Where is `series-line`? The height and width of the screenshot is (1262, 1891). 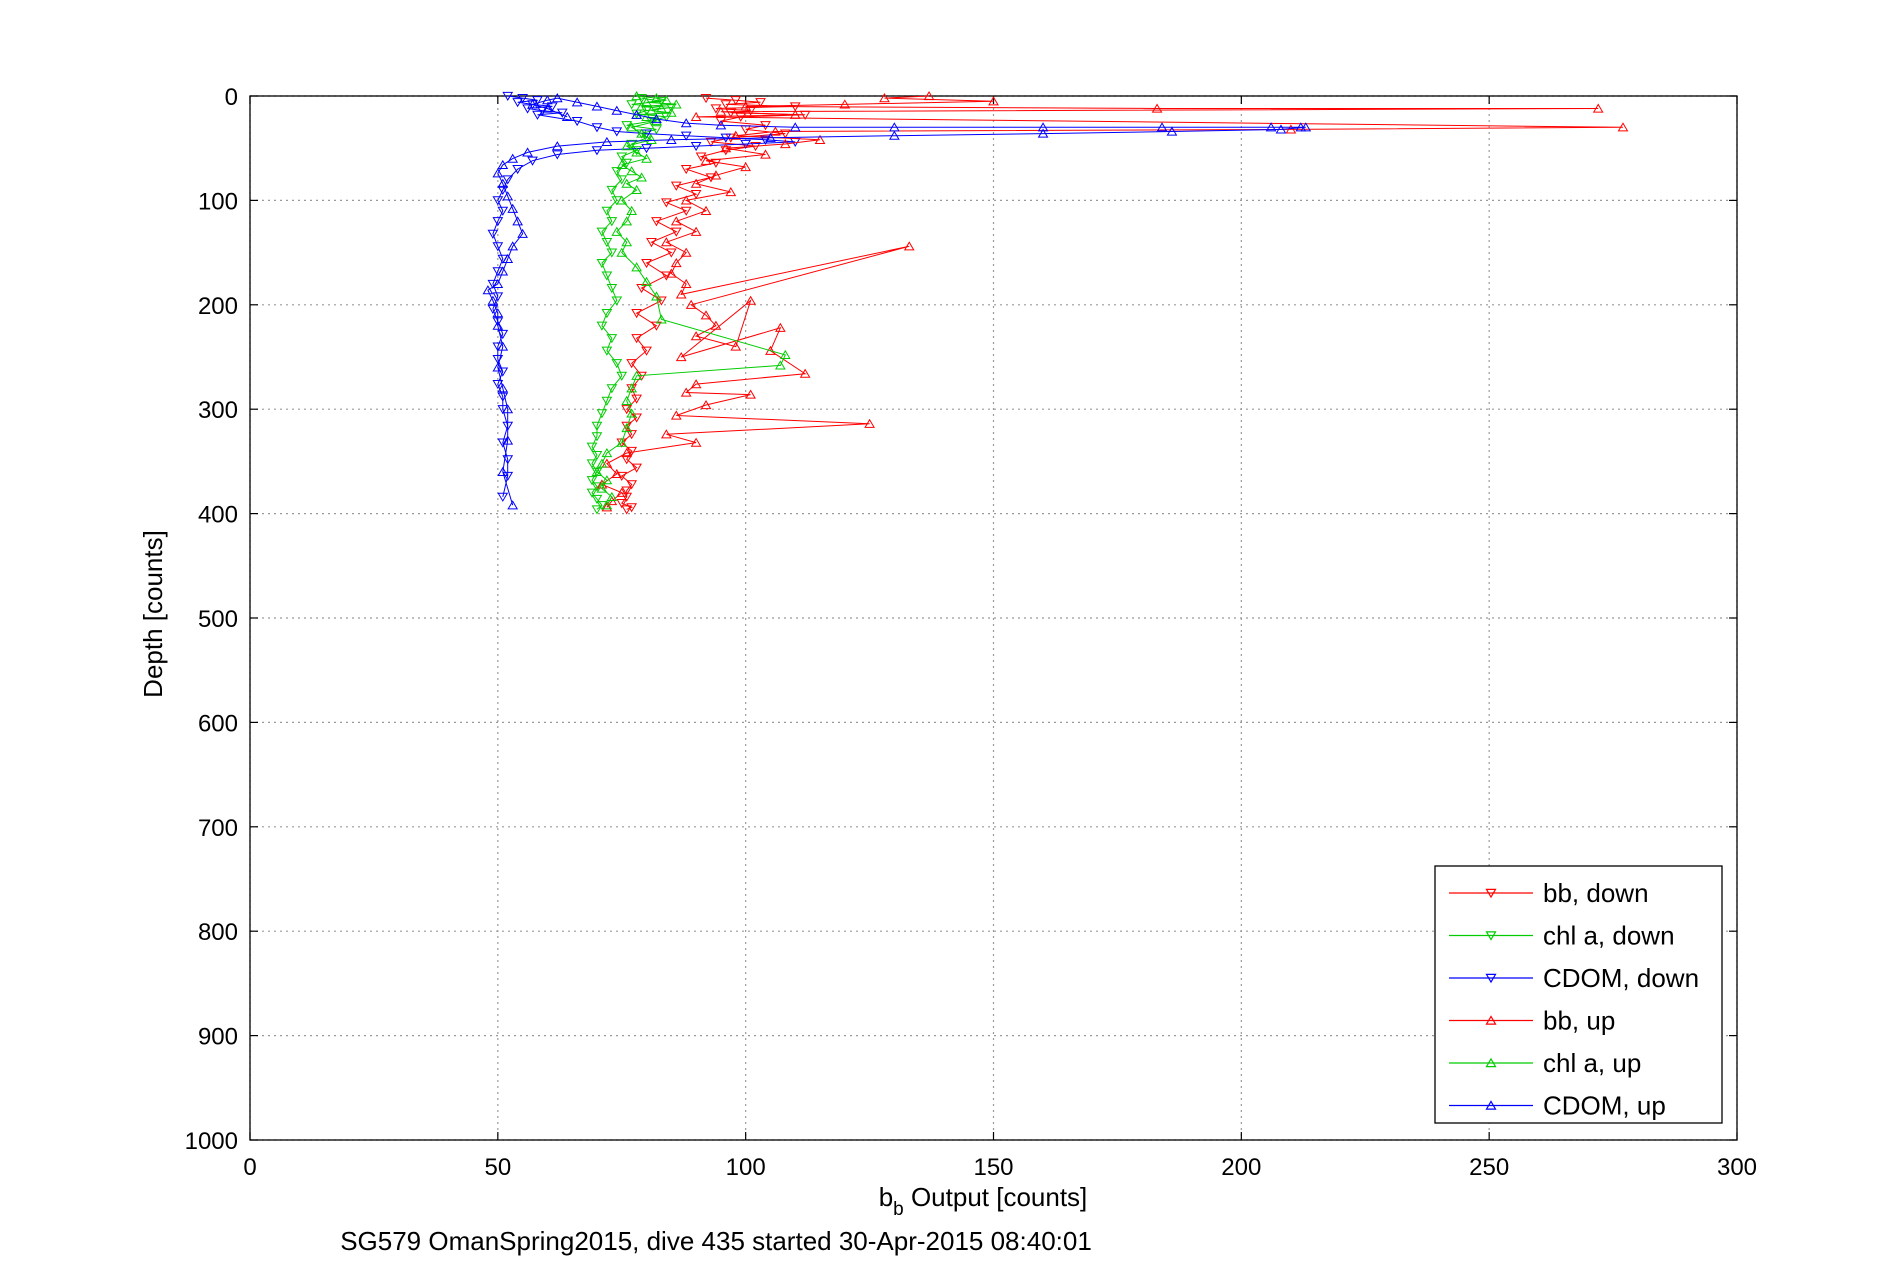 series-line is located at coordinates (713, 303).